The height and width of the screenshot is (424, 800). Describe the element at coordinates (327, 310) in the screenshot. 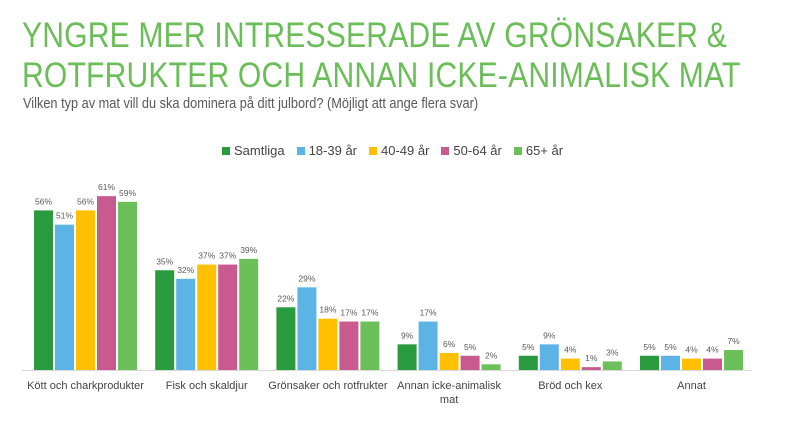

I see `data-label: 18%` at that location.